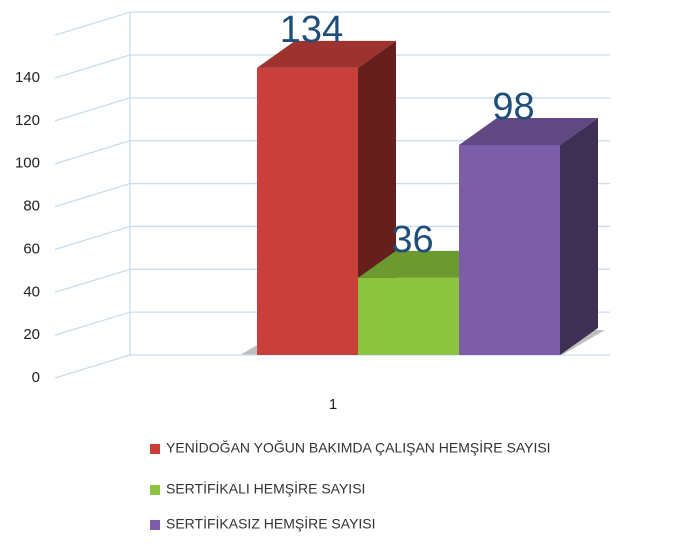 This screenshot has width=697, height=547. Describe the element at coordinates (412, 240) in the screenshot. I see `value-label: 36` at that location.